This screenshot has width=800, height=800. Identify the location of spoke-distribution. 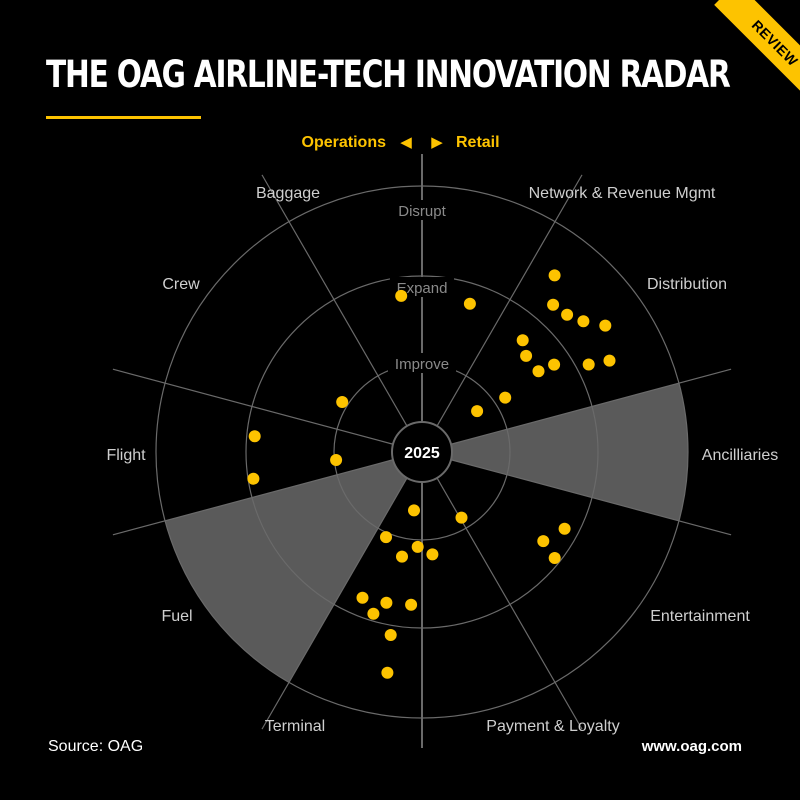
(509, 300).